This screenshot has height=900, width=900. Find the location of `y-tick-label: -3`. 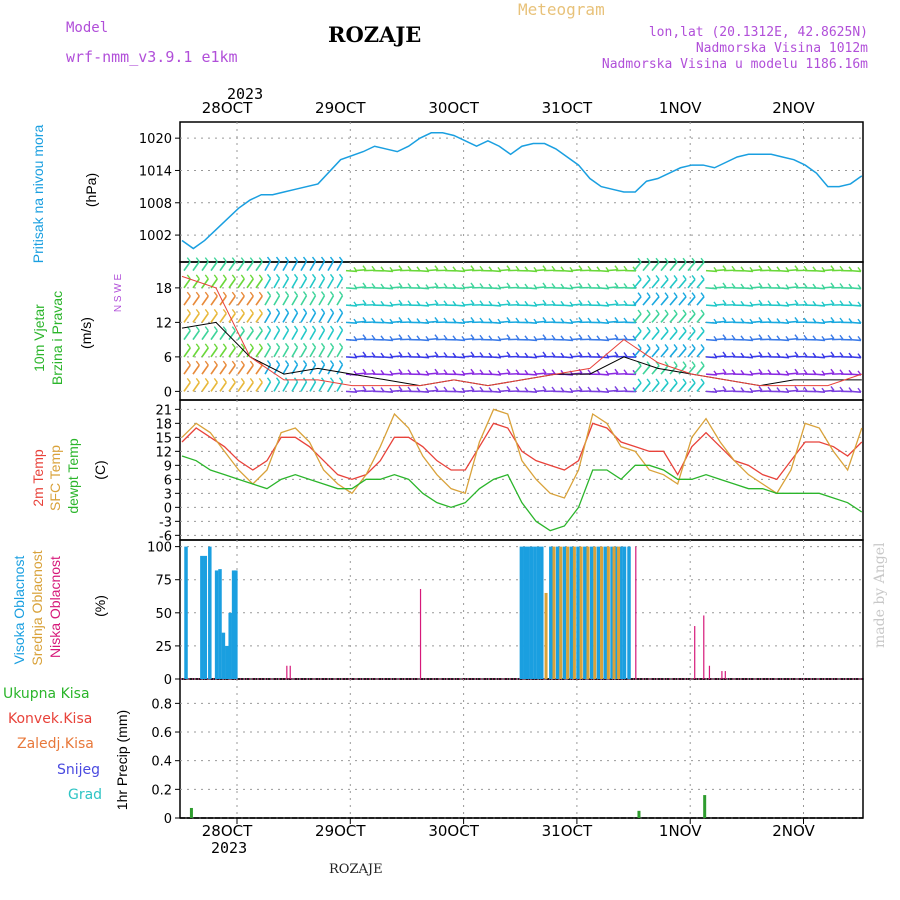

y-tick-label: -3 is located at coordinates (165, 522).